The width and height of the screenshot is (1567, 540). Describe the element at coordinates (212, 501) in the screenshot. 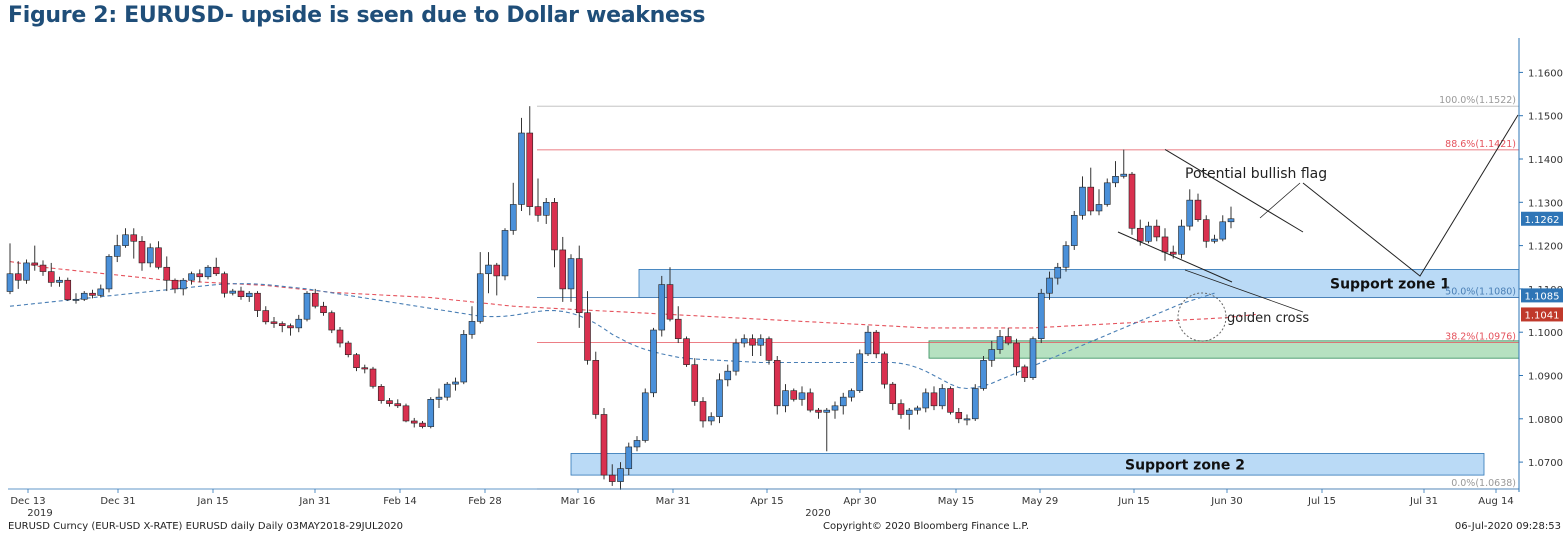

I see `x-tick-label: Jan 15` at that location.